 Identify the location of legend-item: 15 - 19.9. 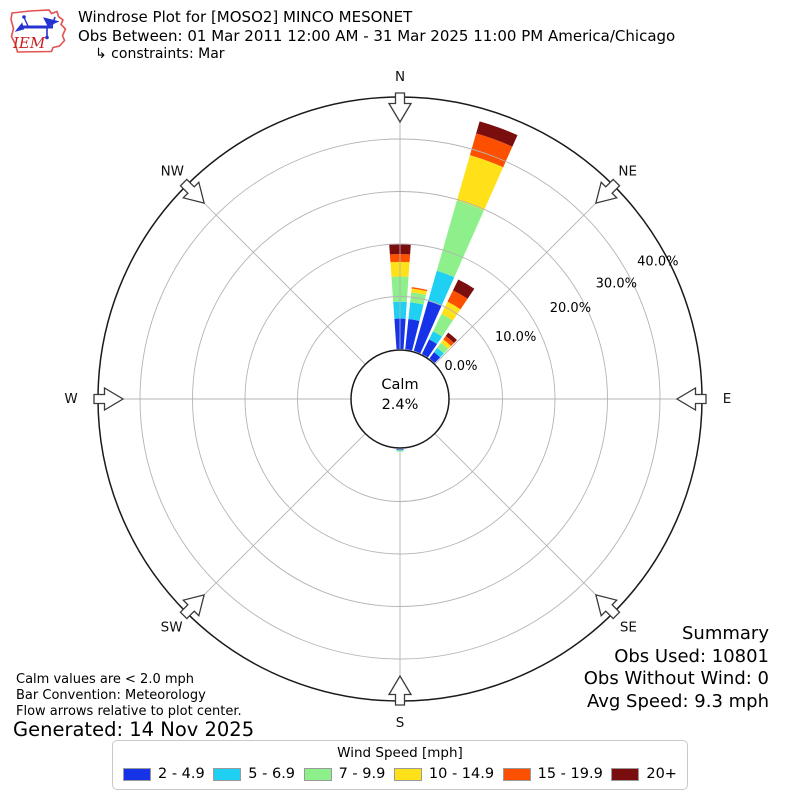
(552, 774).